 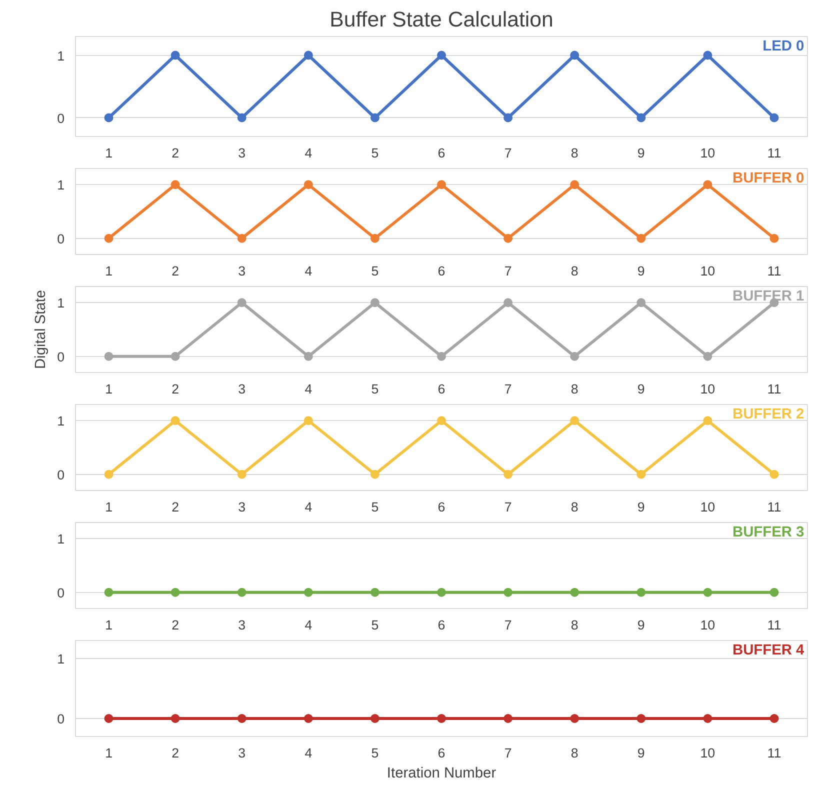 What do you see at coordinates (41, 330) in the screenshot?
I see `y-axis-title: Digital State` at bounding box center [41, 330].